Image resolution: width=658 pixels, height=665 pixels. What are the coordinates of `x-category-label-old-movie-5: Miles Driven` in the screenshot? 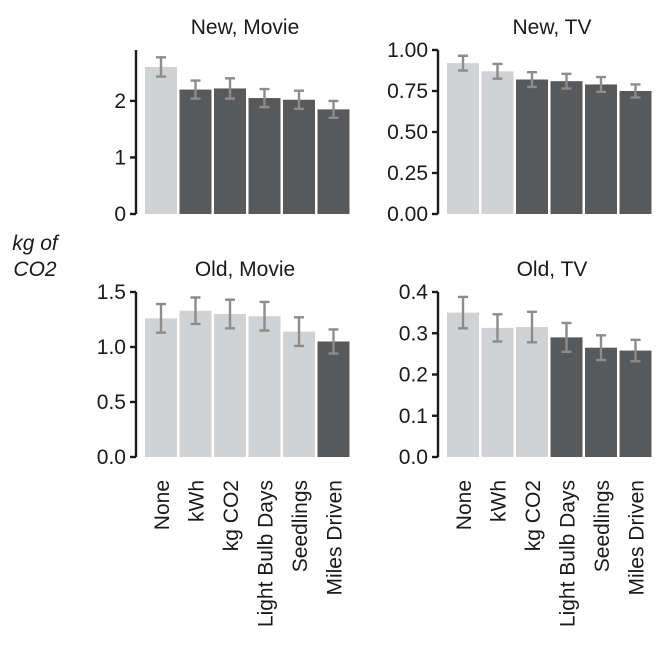 It's located at (335, 538).